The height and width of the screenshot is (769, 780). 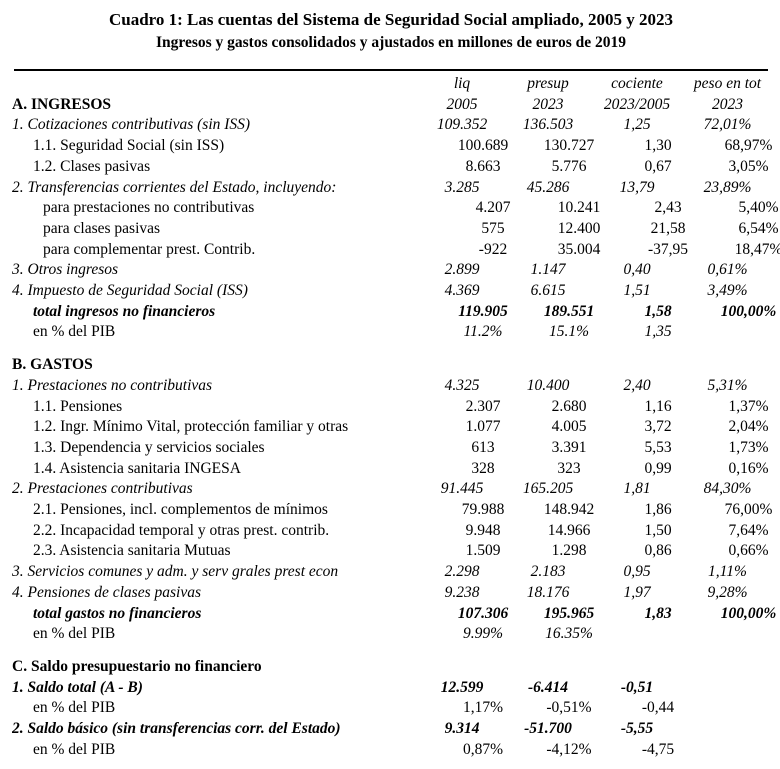 I want to click on cell-value: 1.509, so click(x=483, y=551).